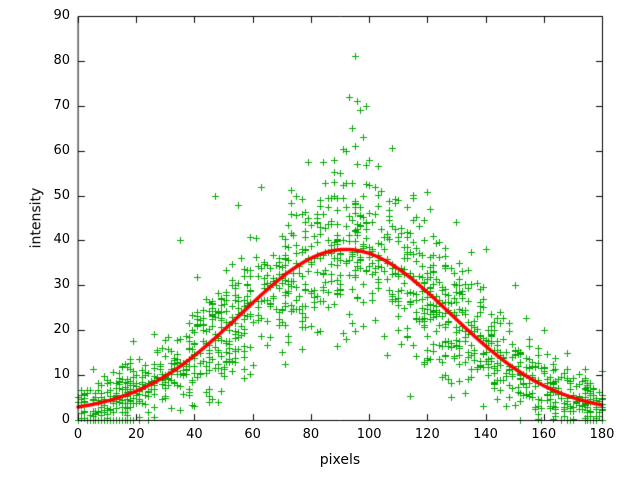  What do you see at coordinates (194, 434) in the screenshot?
I see `x-tick-label: 40` at bounding box center [194, 434].